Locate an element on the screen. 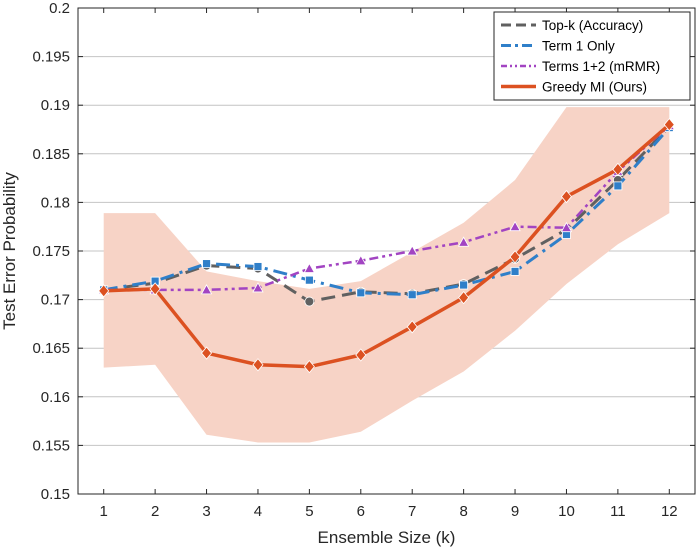 Image resolution: width=698 pixels, height=549 pixels. x-tick-label: 1 is located at coordinates (104, 511).